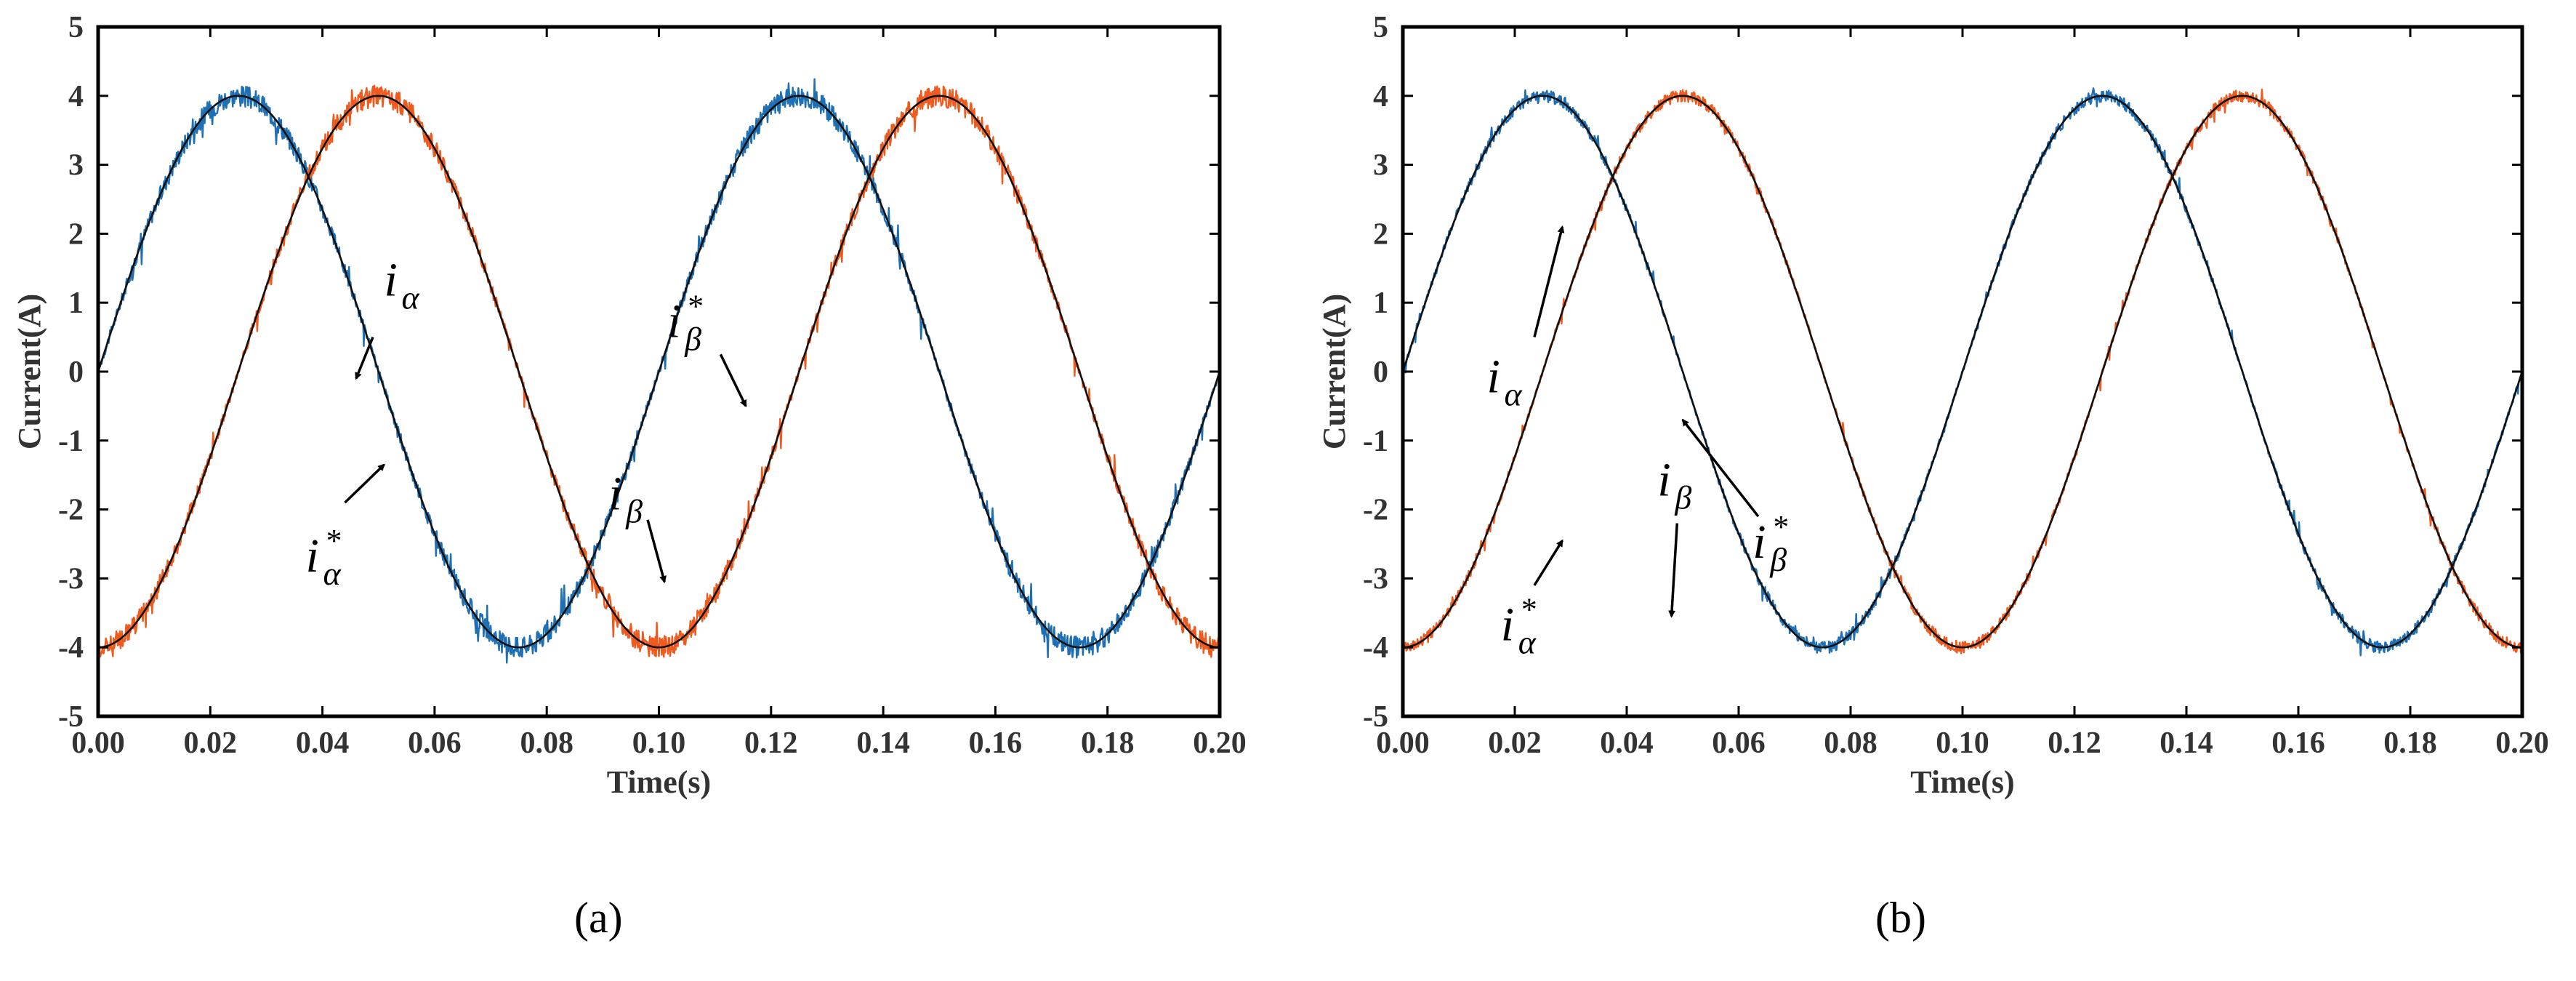 This screenshot has height=981, width=2576. Describe the element at coordinates (1900, 918) in the screenshot. I see `panel-label-b: (b)` at that location.